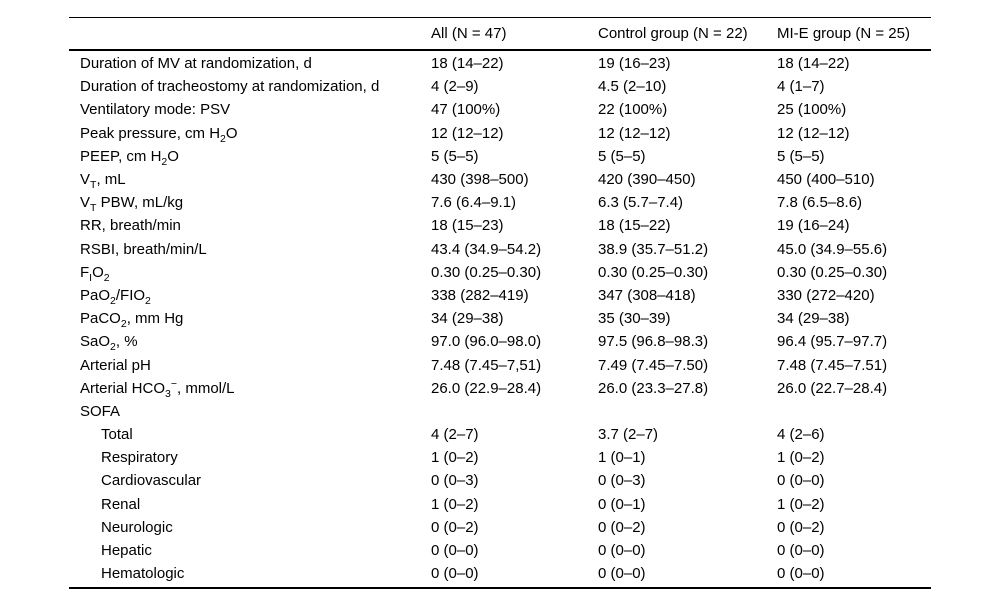 The height and width of the screenshot is (599, 1000). I want to click on cell-value: 38.9 (35.7–51.2), so click(653, 249).